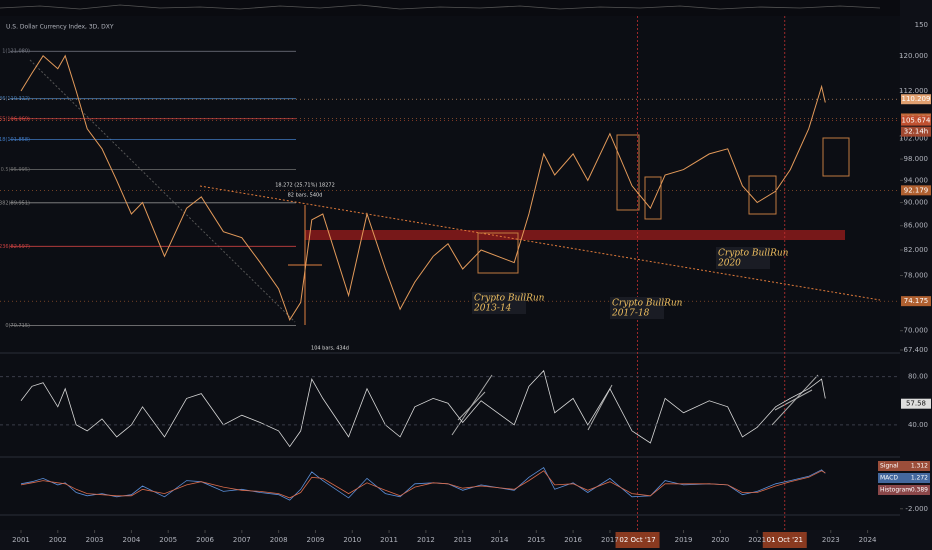 This screenshot has height=550, width=932. What do you see at coordinates (205, 540) in the screenshot?
I see `time-tick-label: 2006` at bounding box center [205, 540].